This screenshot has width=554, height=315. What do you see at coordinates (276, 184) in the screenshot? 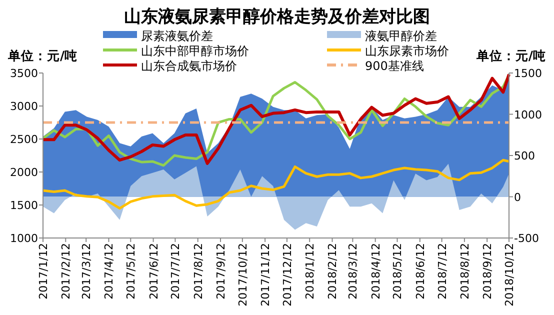
I see `line-series` at bounding box center [276, 184].